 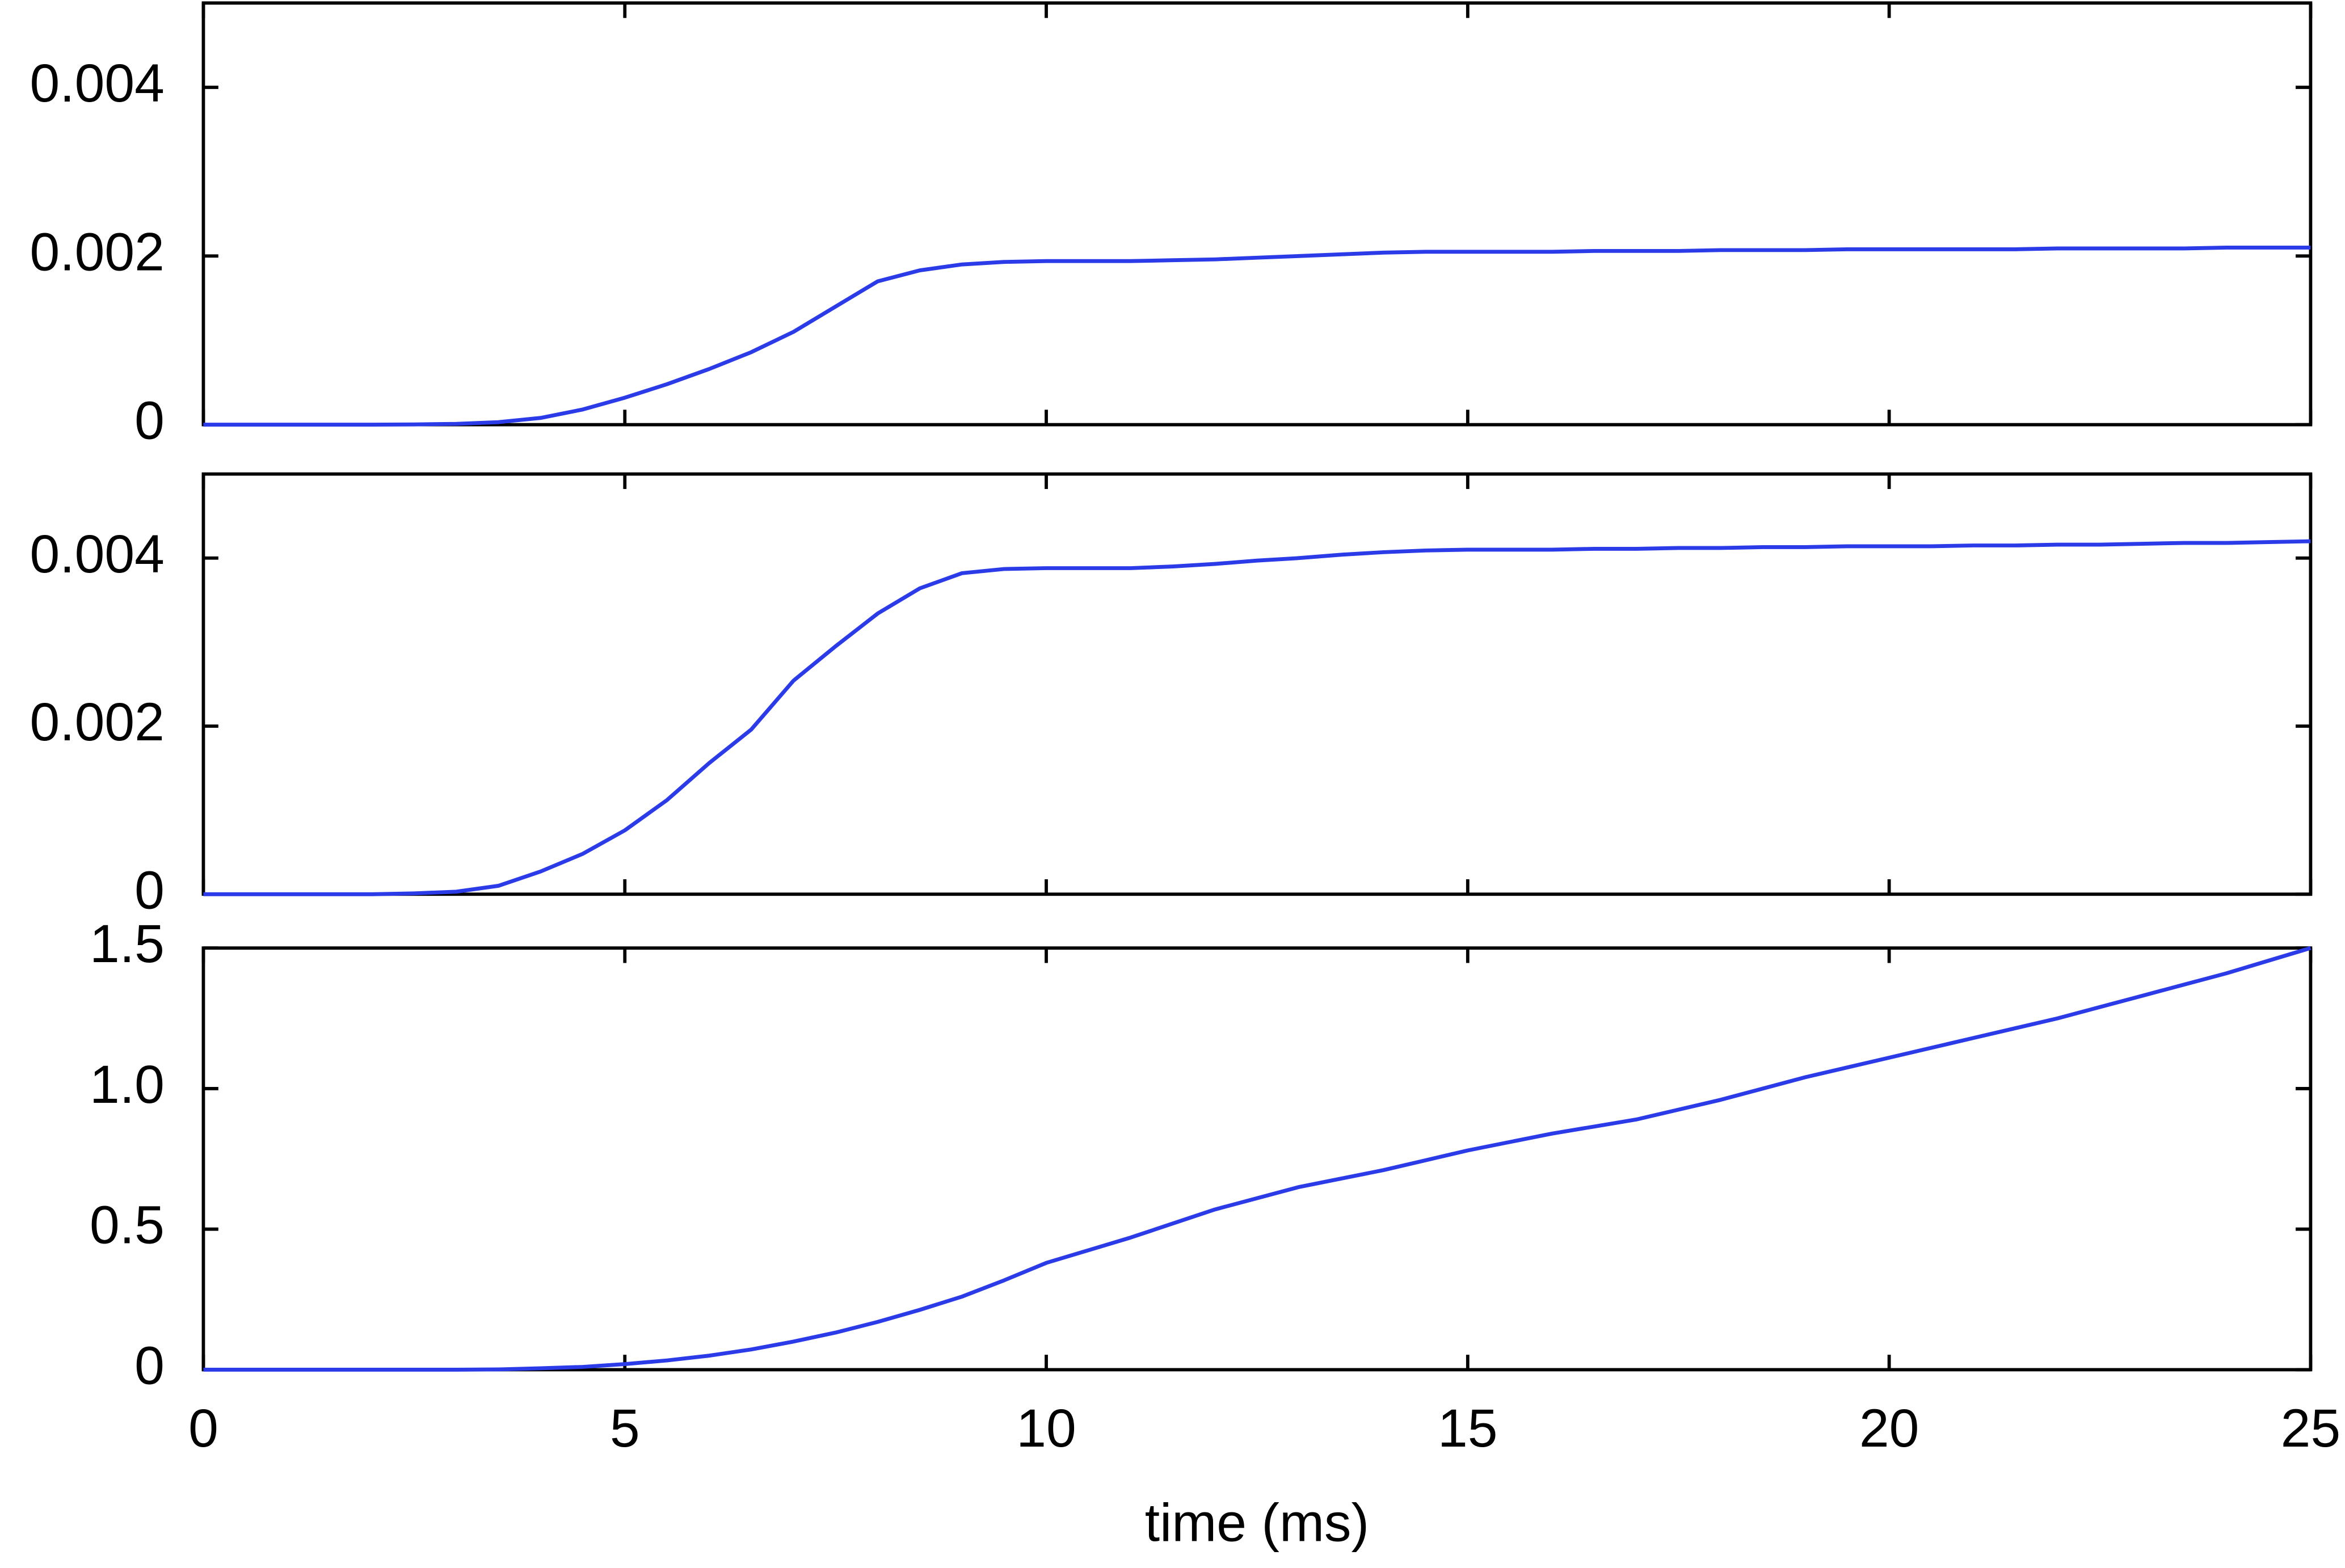 What do you see at coordinates (1468, 1428) in the screenshot?
I see `x-tick-label: 15` at bounding box center [1468, 1428].